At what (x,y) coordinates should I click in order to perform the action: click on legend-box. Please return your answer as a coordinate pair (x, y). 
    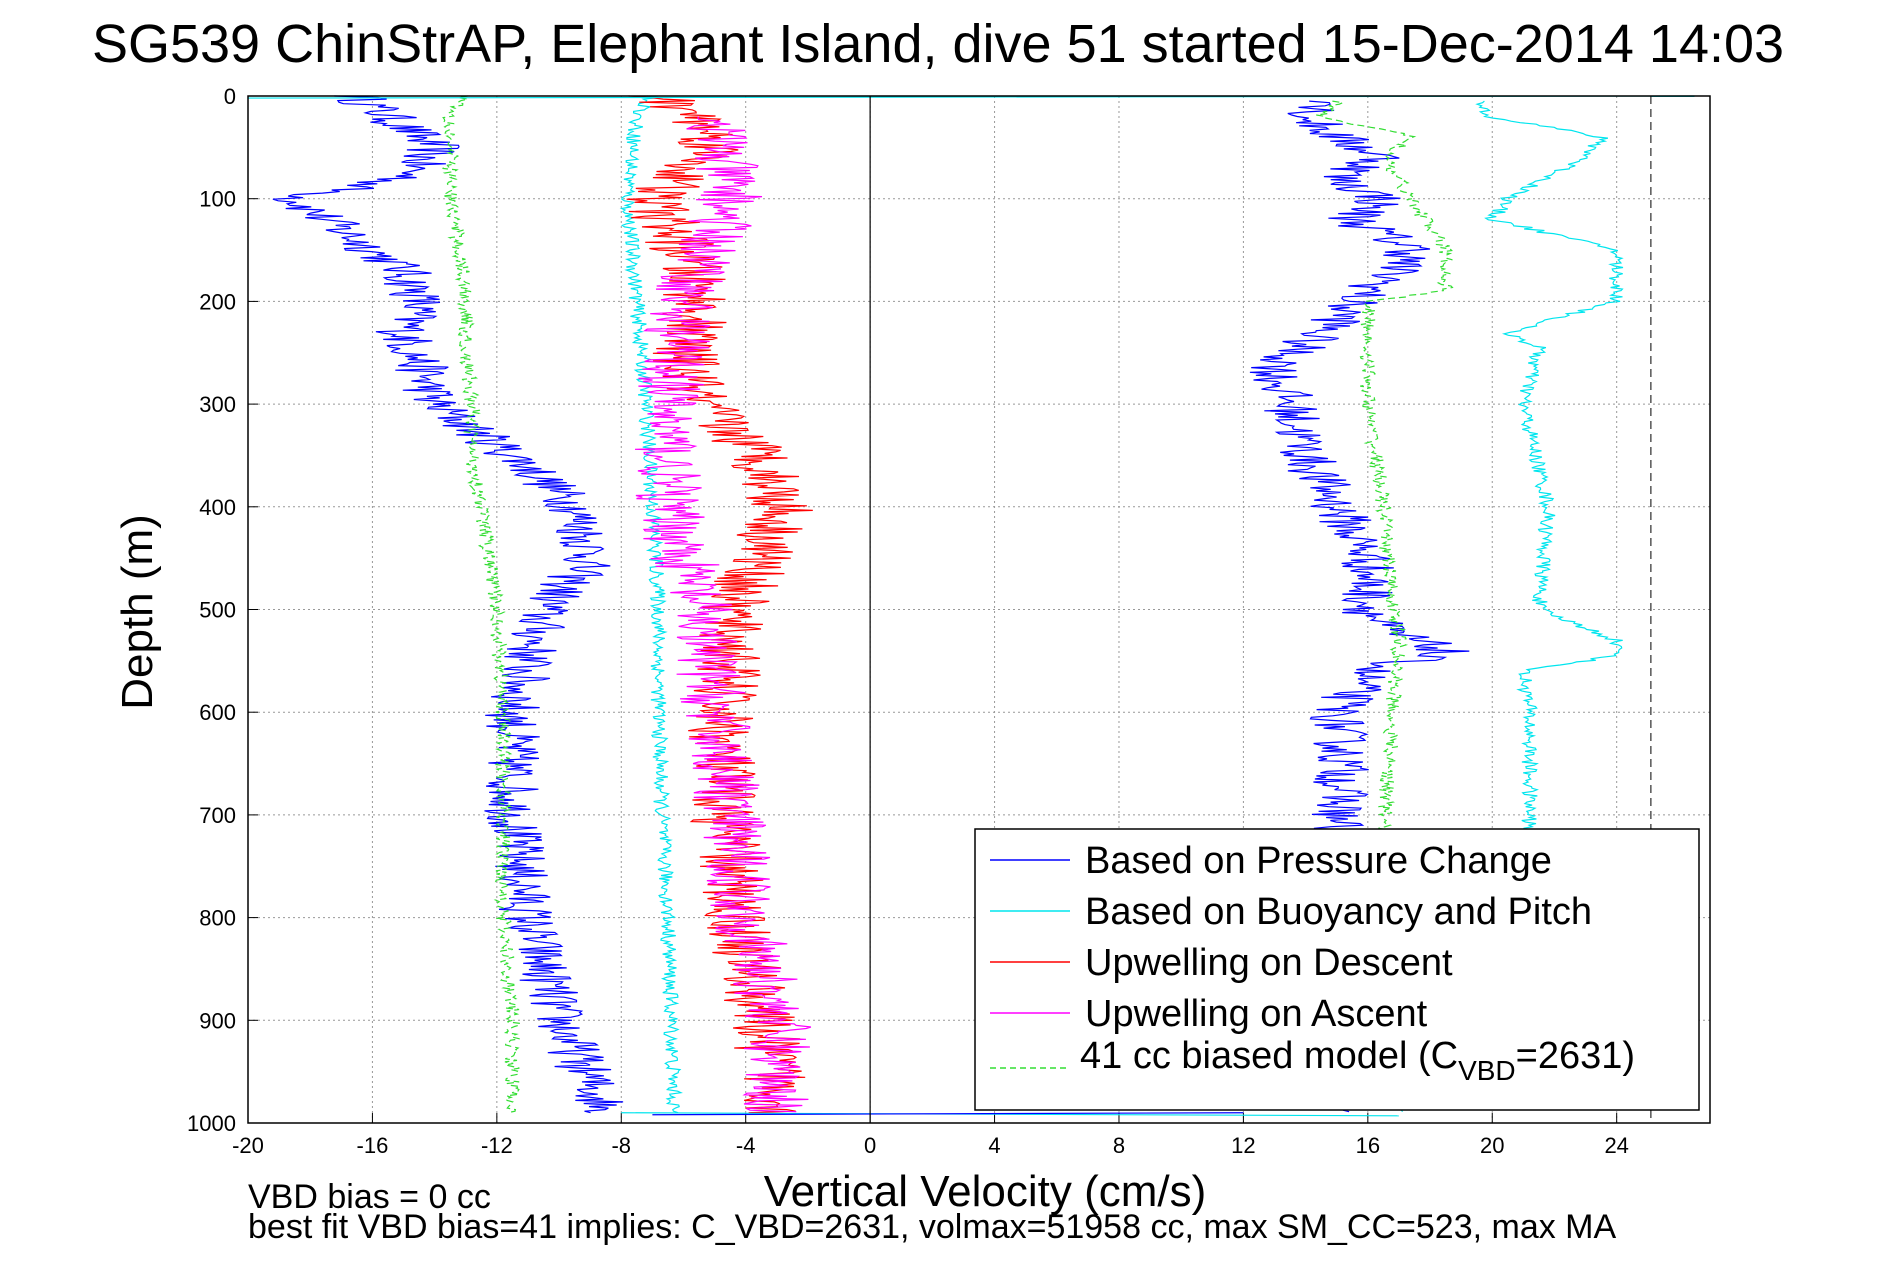
    Looking at the image, I should click on (1337, 969).